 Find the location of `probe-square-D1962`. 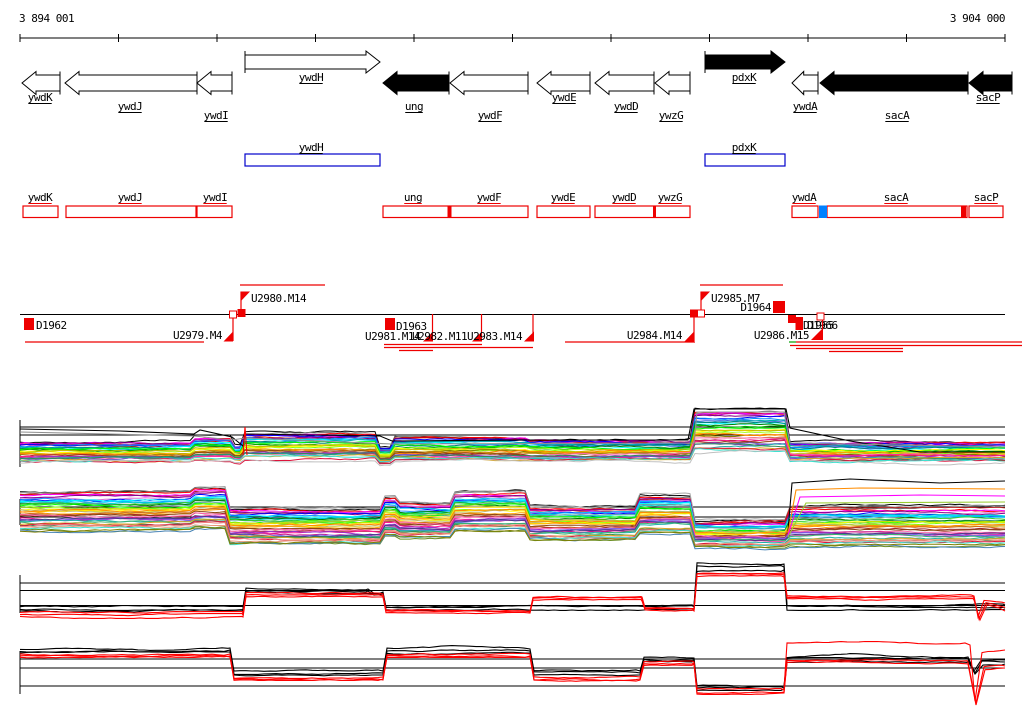

probe-square-D1962 is located at coordinates (29, 324).